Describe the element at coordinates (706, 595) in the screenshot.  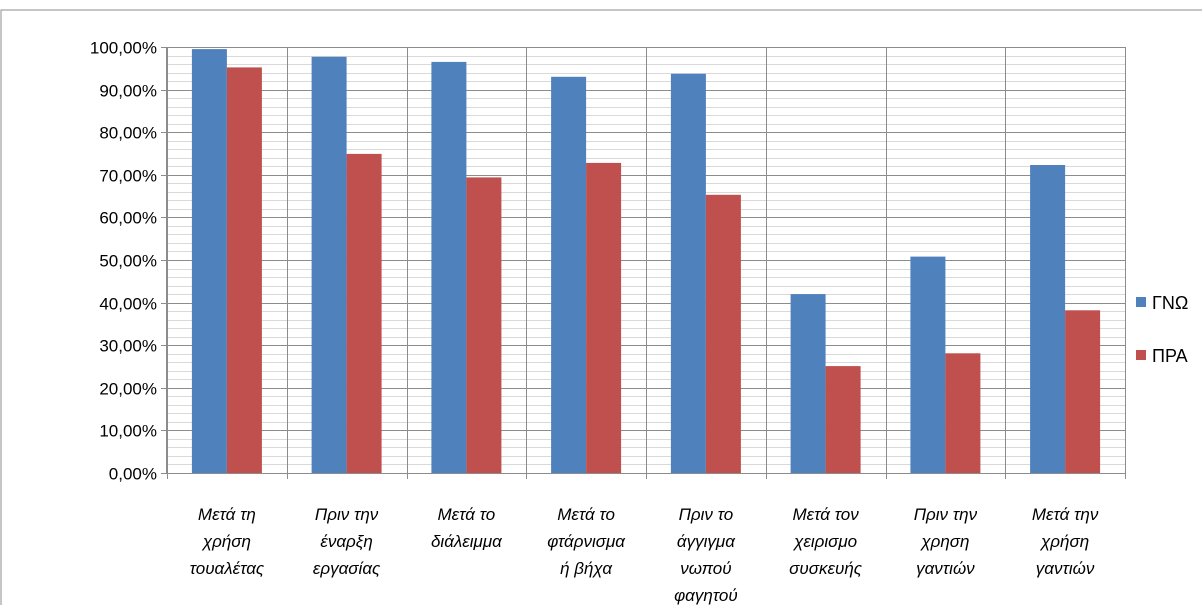
I see `category-label: φαγητού` at that location.